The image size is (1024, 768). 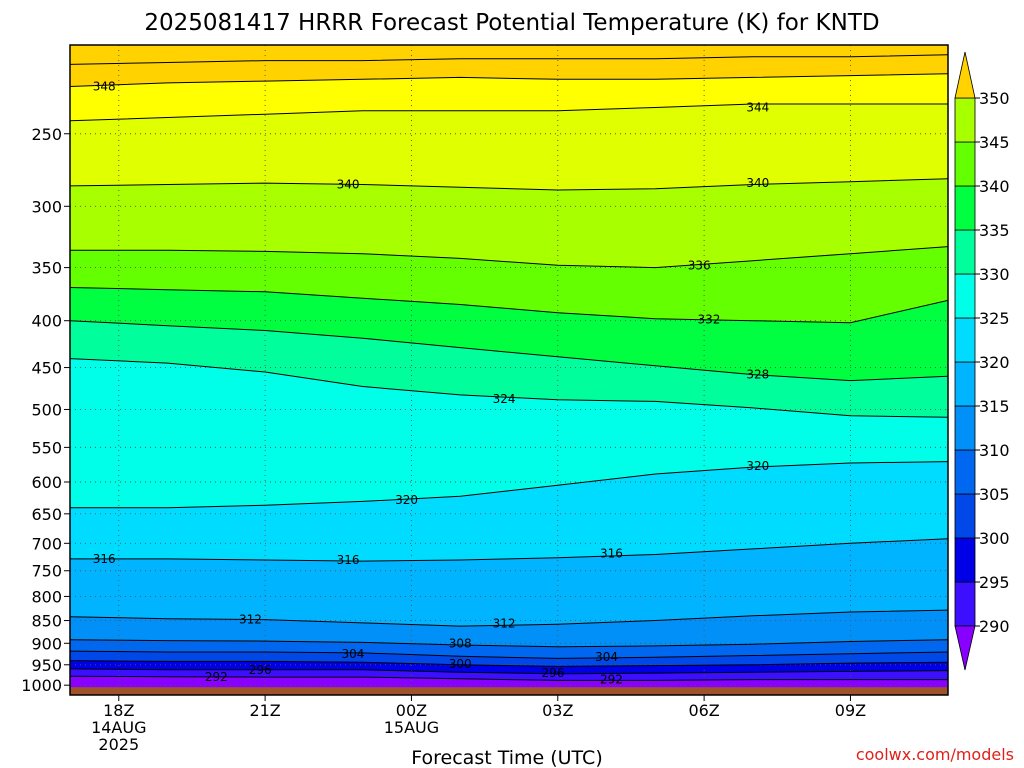 I want to click on y-tick-label: 900, so click(x=46, y=643).